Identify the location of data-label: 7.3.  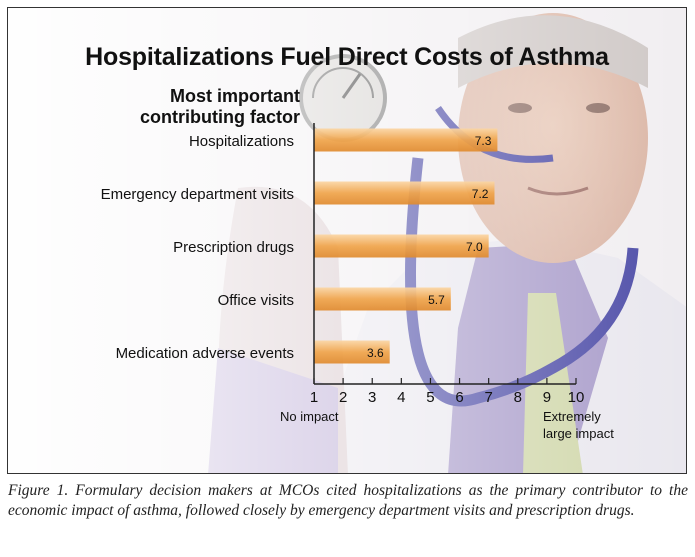
(483, 141).